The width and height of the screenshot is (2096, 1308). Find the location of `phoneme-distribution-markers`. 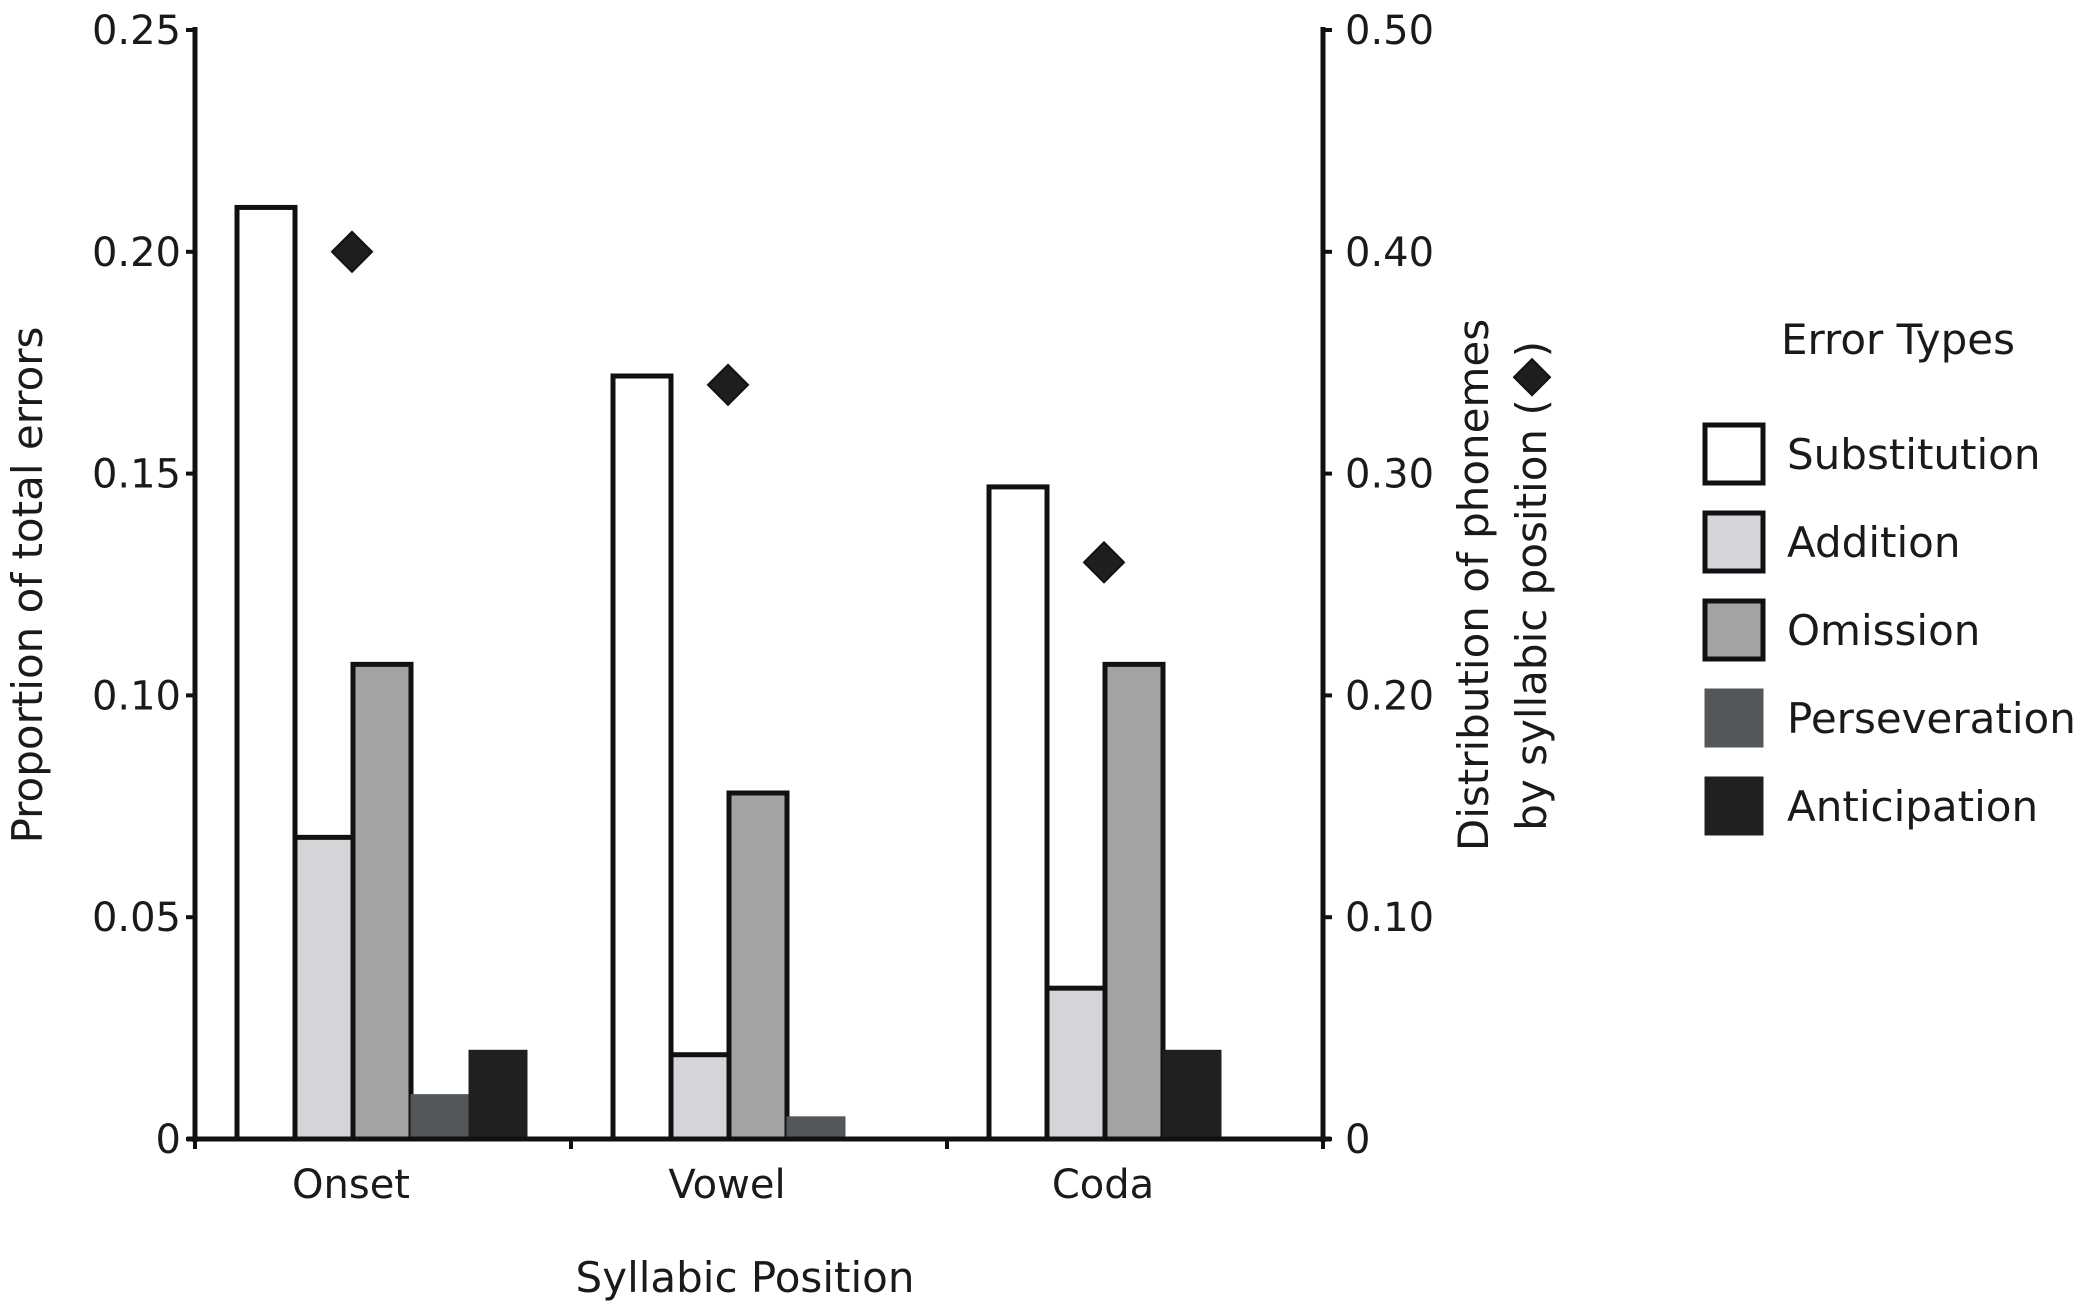

phoneme-distribution-markers is located at coordinates (728, 407).